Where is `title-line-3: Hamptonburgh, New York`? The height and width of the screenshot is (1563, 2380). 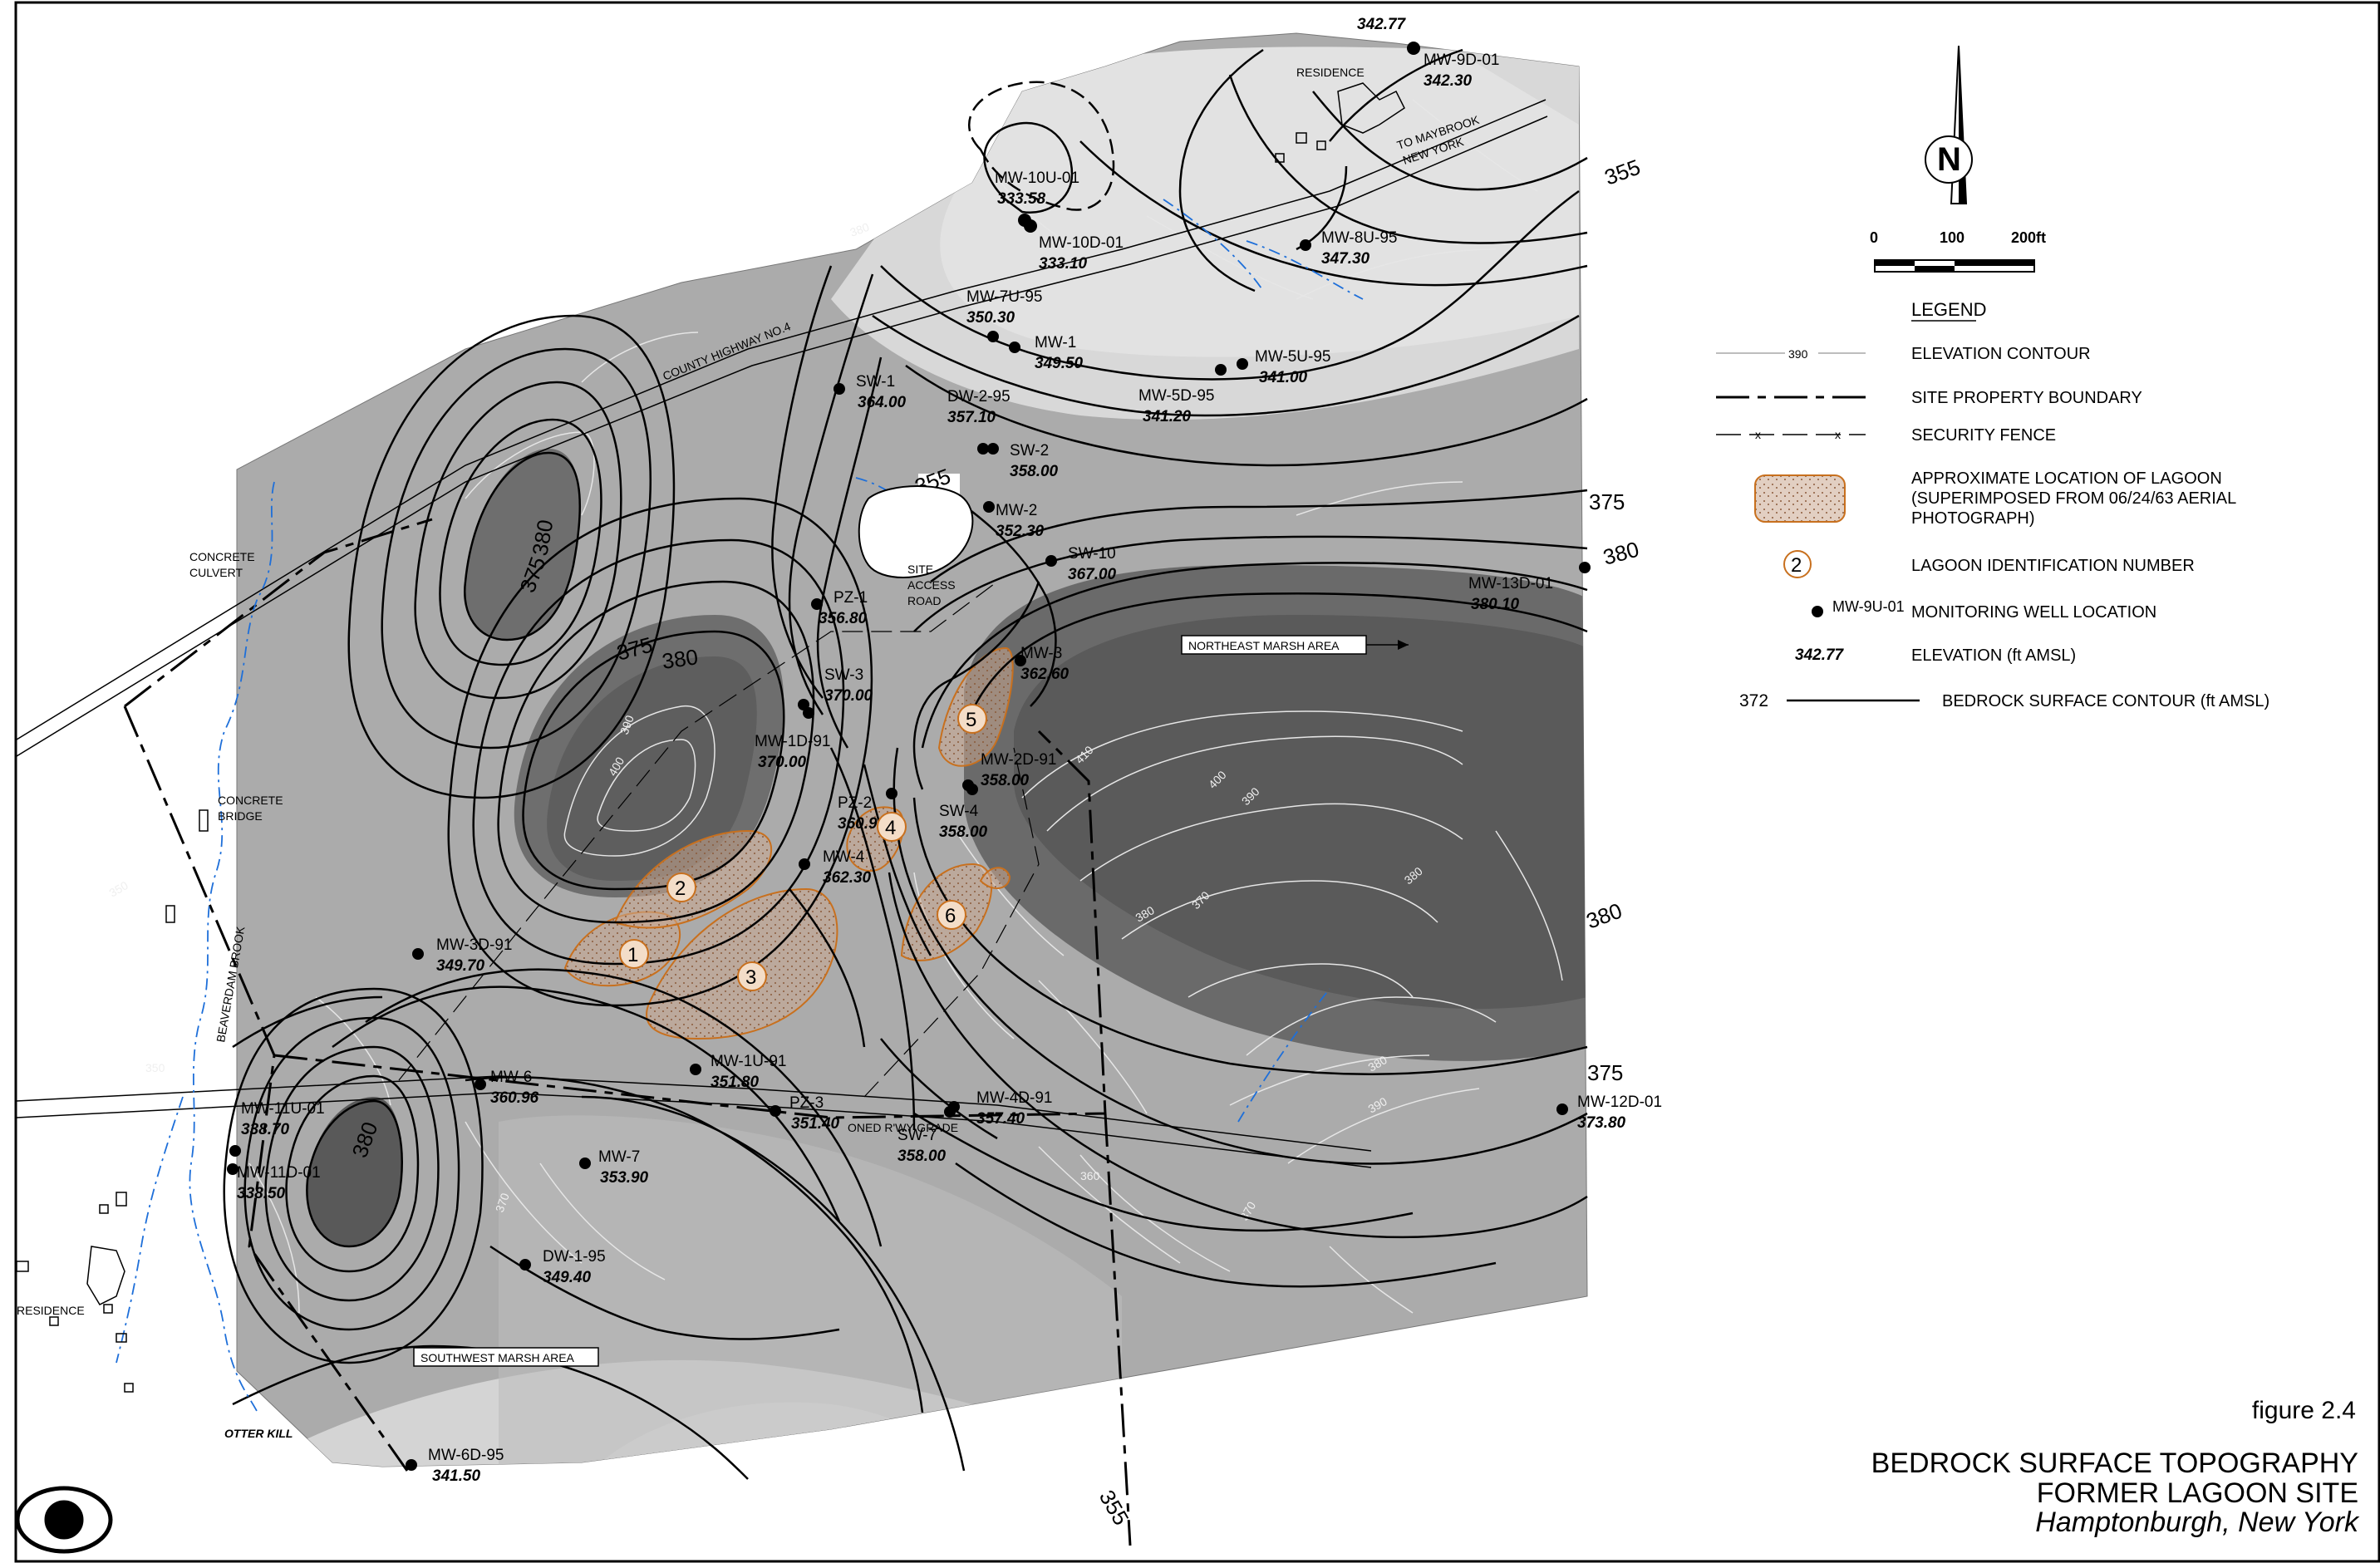
title-line-3: Hamptonburgh, New York is located at coordinates (2197, 1522).